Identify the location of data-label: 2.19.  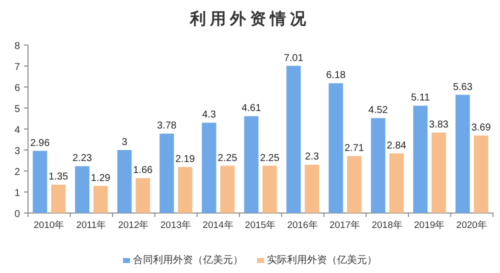
(185, 160).